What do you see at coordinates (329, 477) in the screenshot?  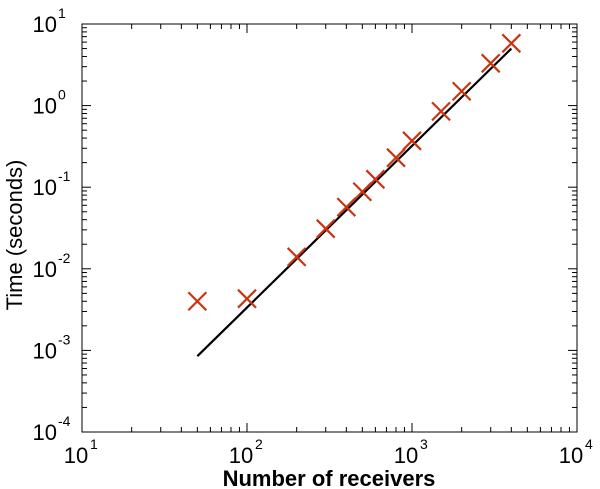 I see `x-axis-label: Number of receivers` at bounding box center [329, 477].